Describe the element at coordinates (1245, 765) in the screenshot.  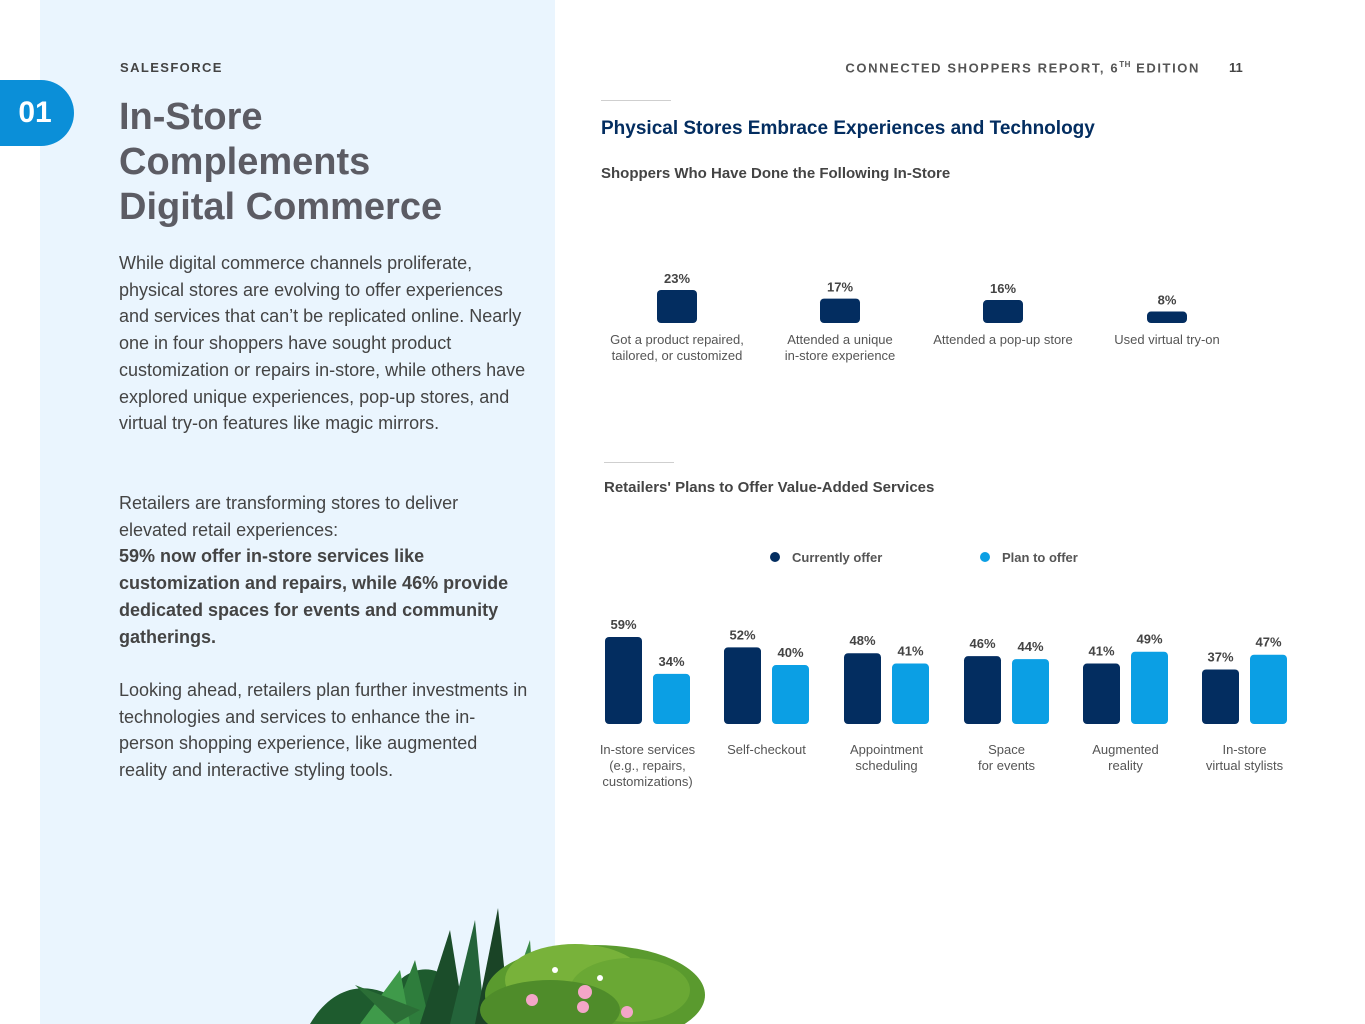
I see `category-label: virtual stylists` at that location.